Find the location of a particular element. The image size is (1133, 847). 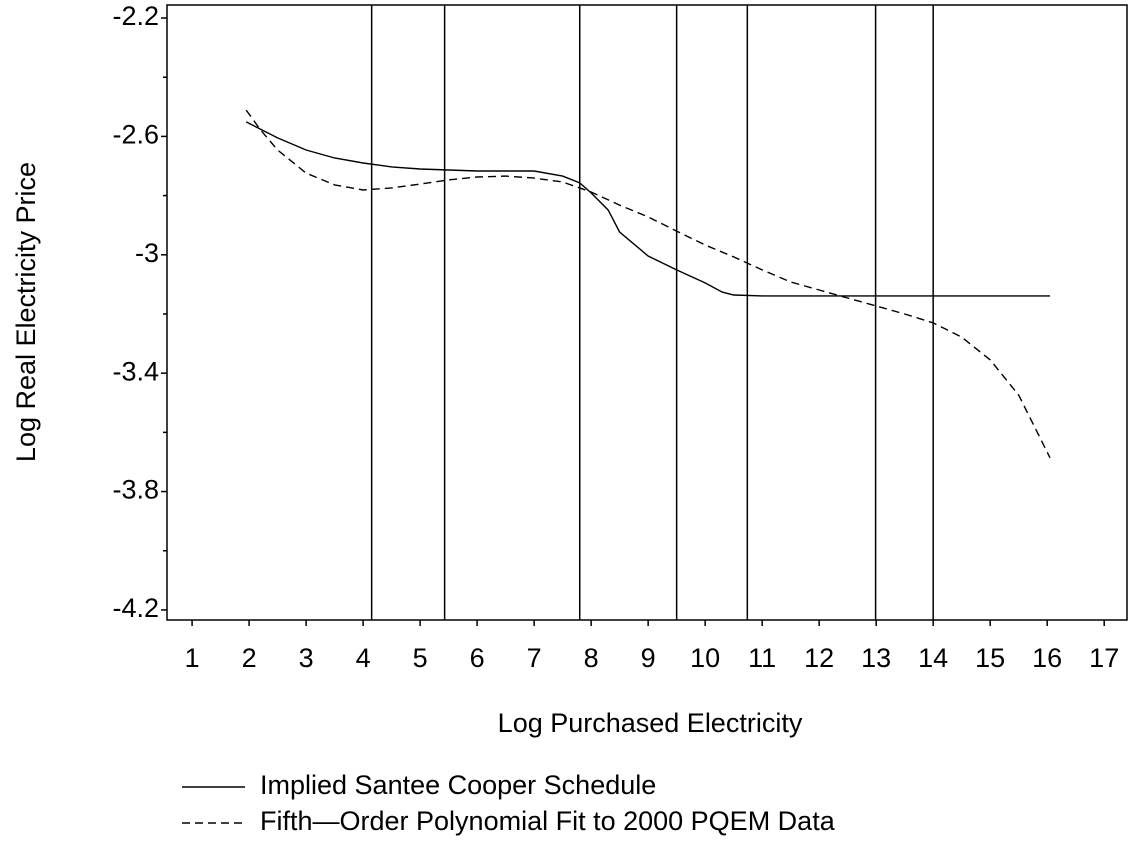

x-tick-label: 14 is located at coordinates (933, 658).